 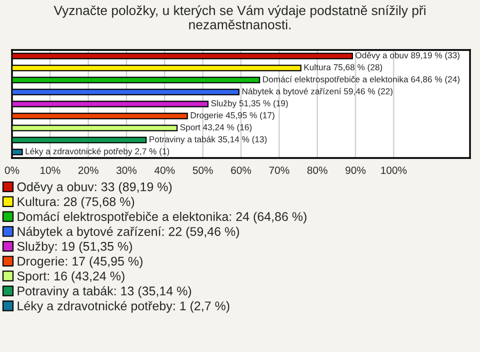 I want to click on legend-label: Potraviny a tabák: 13 (35,14 %), so click(x=105, y=292).